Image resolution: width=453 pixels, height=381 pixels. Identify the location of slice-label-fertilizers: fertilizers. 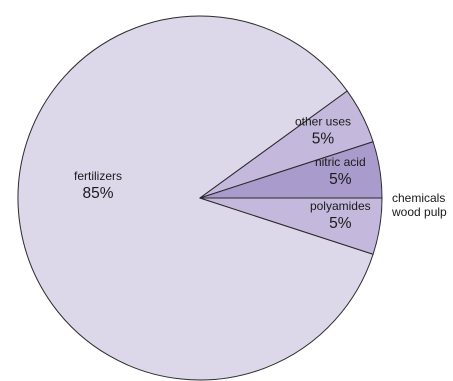
(98, 176).